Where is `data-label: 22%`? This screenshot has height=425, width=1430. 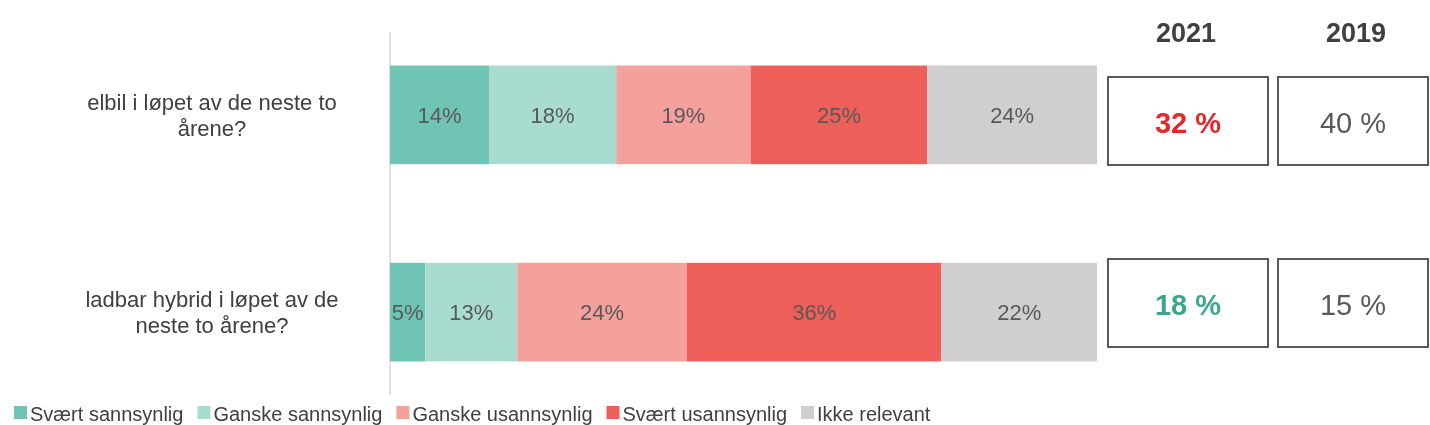
data-label: 22% is located at coordinates (1019, 313).